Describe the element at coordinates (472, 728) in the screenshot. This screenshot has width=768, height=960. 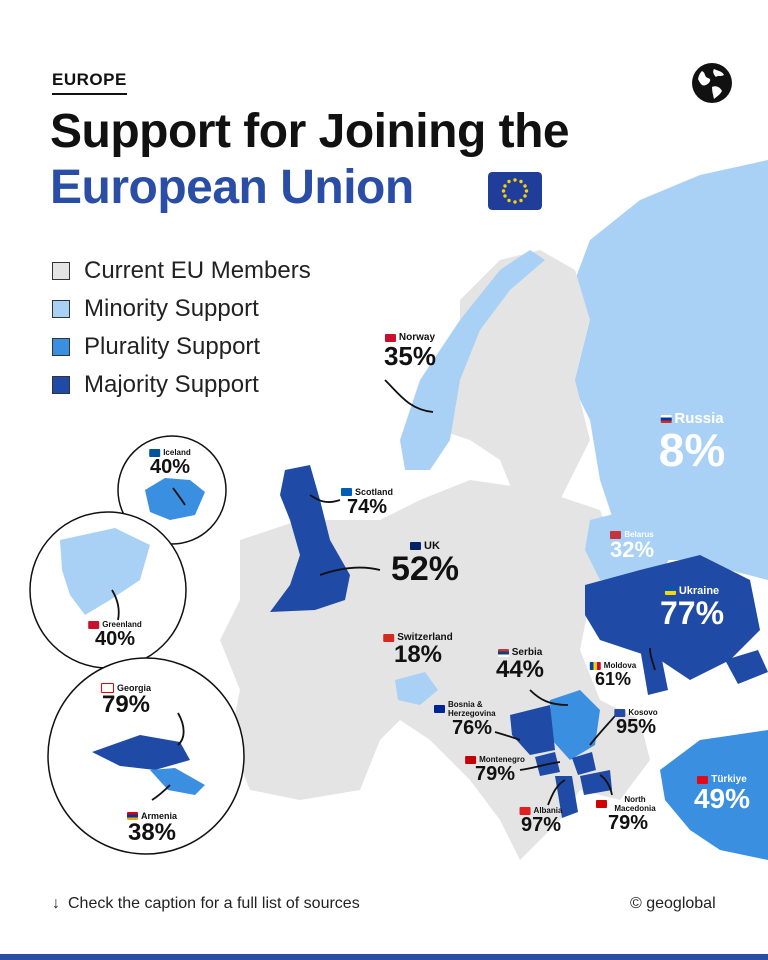
I see `country-value: 76%` at that location.